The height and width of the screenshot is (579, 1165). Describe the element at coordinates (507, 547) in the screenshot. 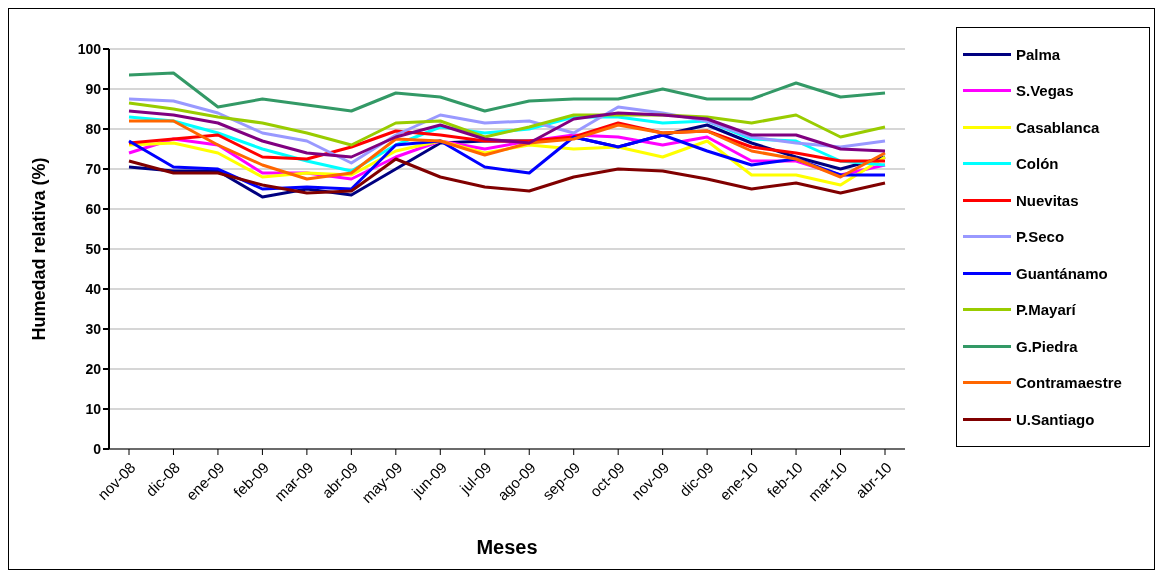

I see `x-axis-title: Meses` at that location.